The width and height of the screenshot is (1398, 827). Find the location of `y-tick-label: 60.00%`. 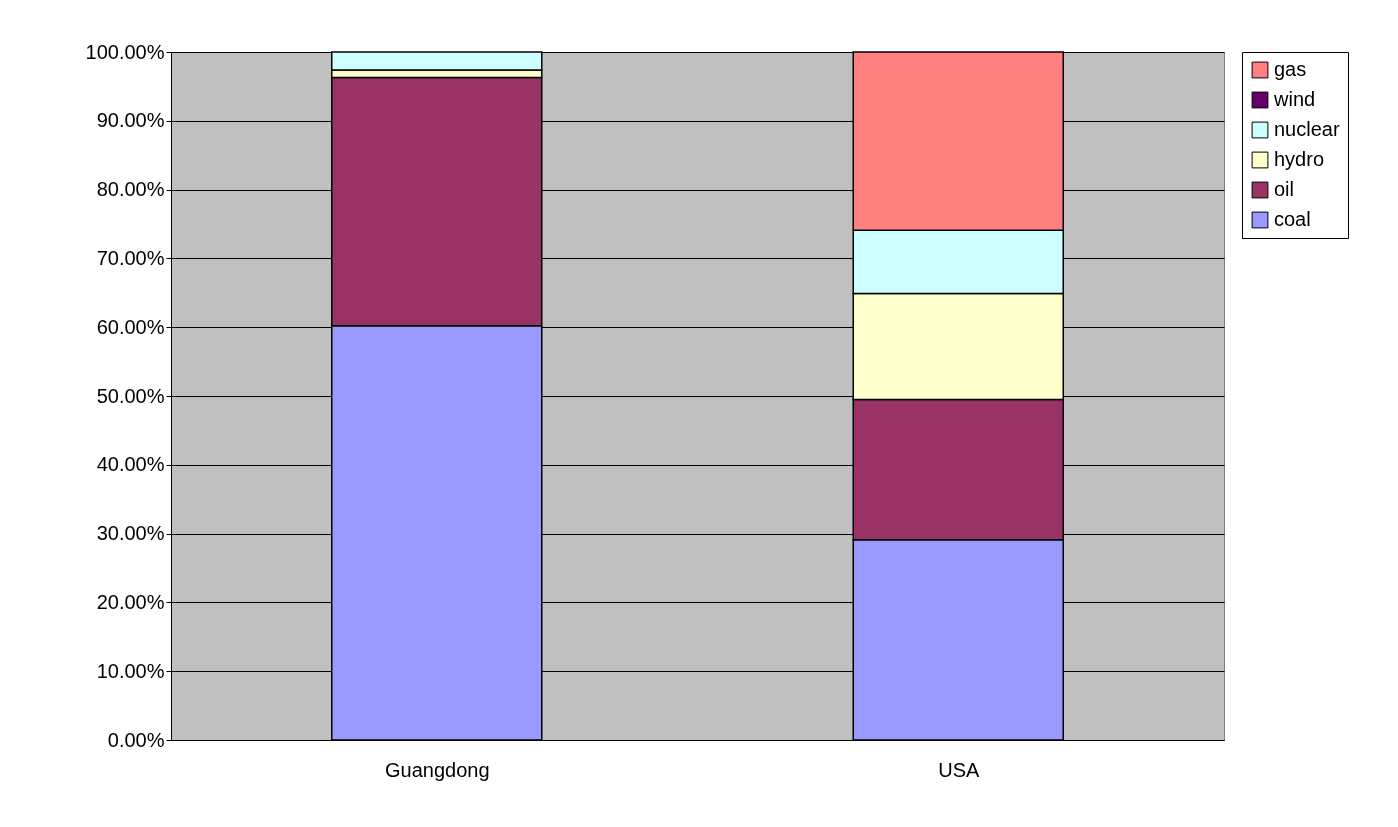

y-tick-label: 60.00% is located at coordinates (130, 326).